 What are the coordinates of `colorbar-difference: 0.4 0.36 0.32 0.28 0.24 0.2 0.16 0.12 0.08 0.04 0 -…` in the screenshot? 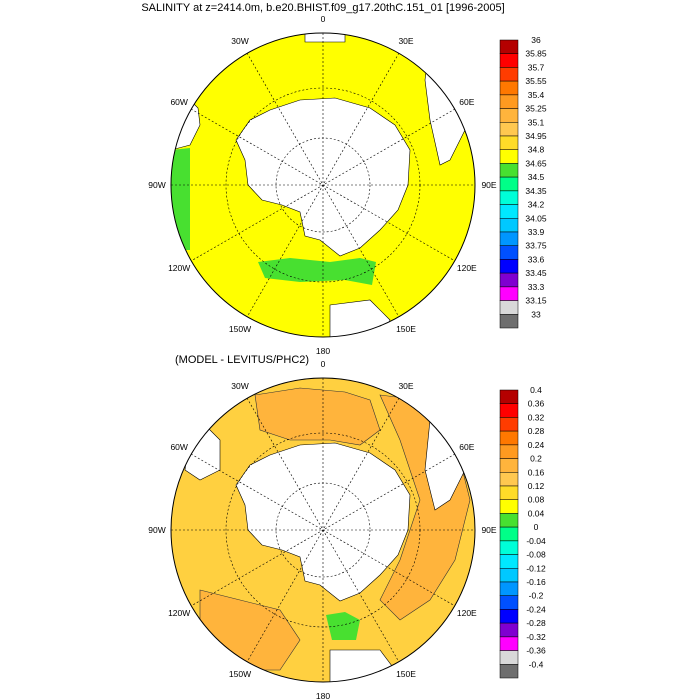 It's located at (522, 532).